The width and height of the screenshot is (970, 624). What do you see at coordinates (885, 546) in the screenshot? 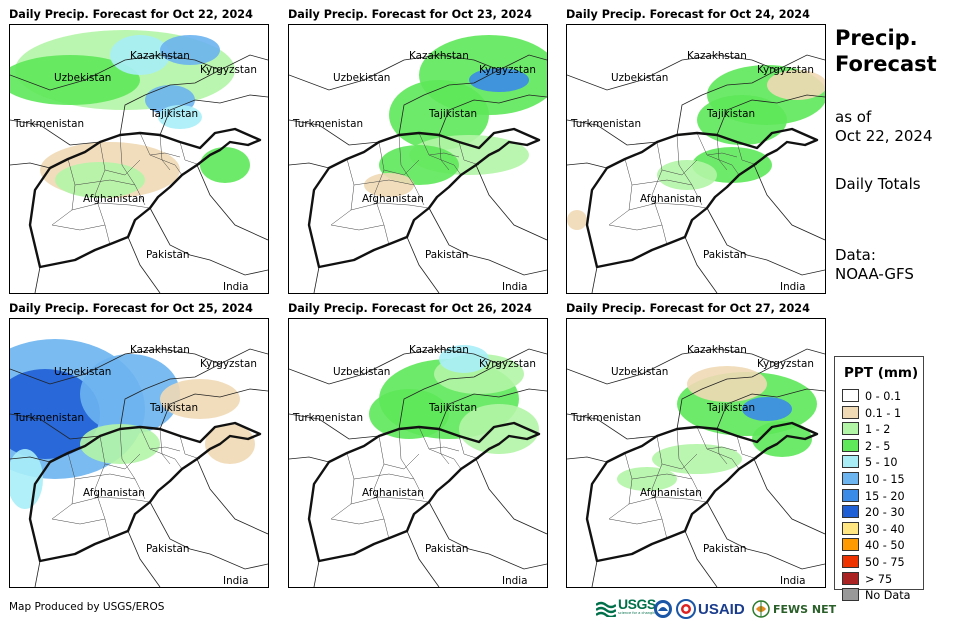
I see `legend-label: 40 - 50` at bounding box center [885, 546].